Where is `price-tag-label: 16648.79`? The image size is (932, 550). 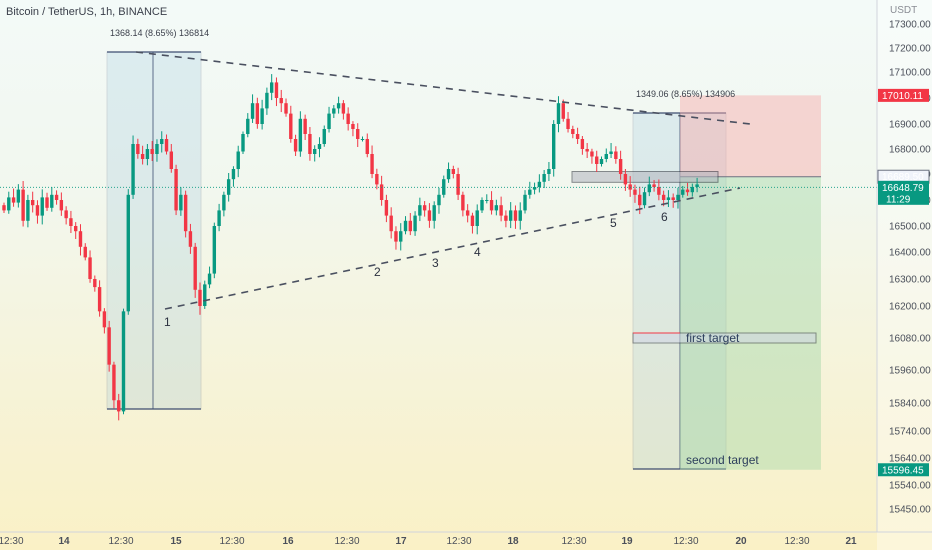 price-tag-label: 16648.79 is located at coordinates (903, 188).